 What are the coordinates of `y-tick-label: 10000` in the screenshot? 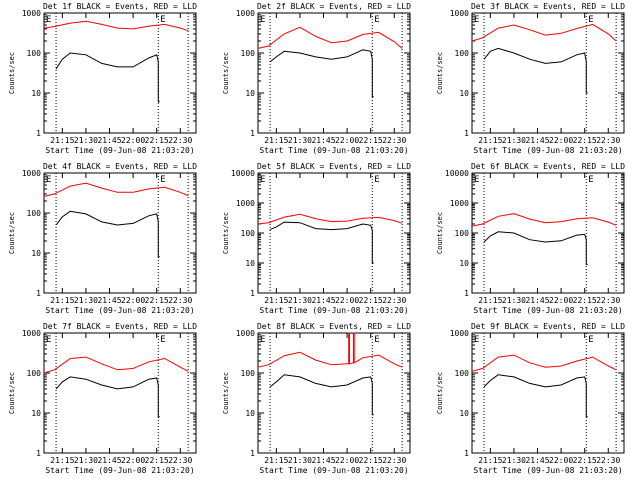 It's located at (457, 173).